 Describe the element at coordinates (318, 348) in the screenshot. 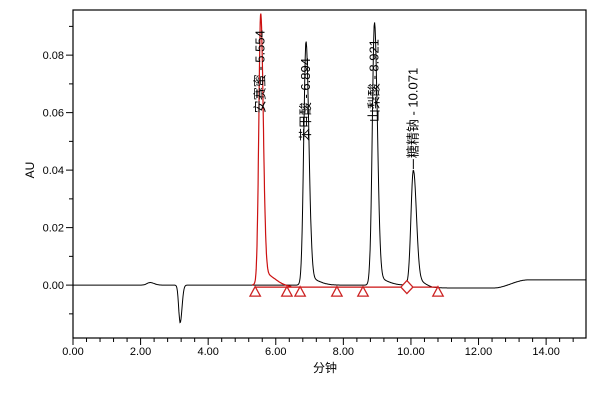

I see `x-axis: 0.00 2.00 4.00 6.00 8.00 10.00 12.00 14.00` at that location.